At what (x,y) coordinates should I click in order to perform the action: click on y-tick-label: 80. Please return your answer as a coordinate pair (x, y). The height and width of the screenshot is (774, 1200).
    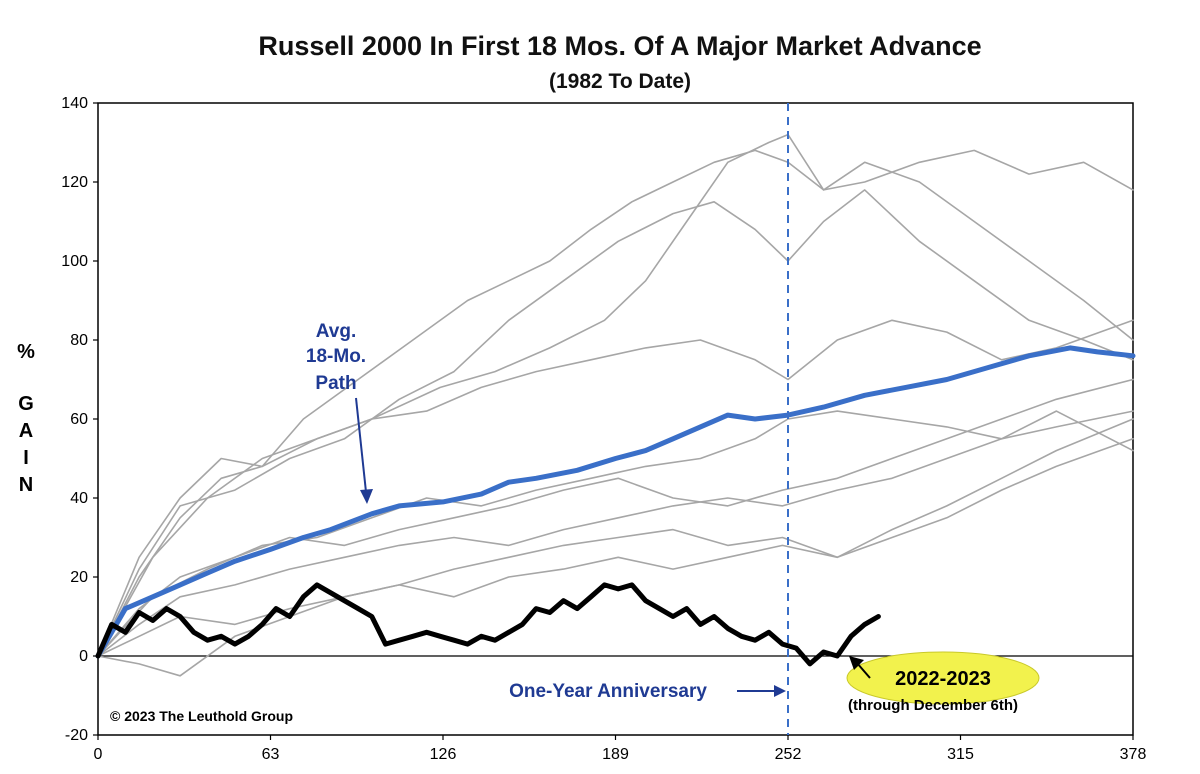
    Looking at the image, I should click on (79, 340).